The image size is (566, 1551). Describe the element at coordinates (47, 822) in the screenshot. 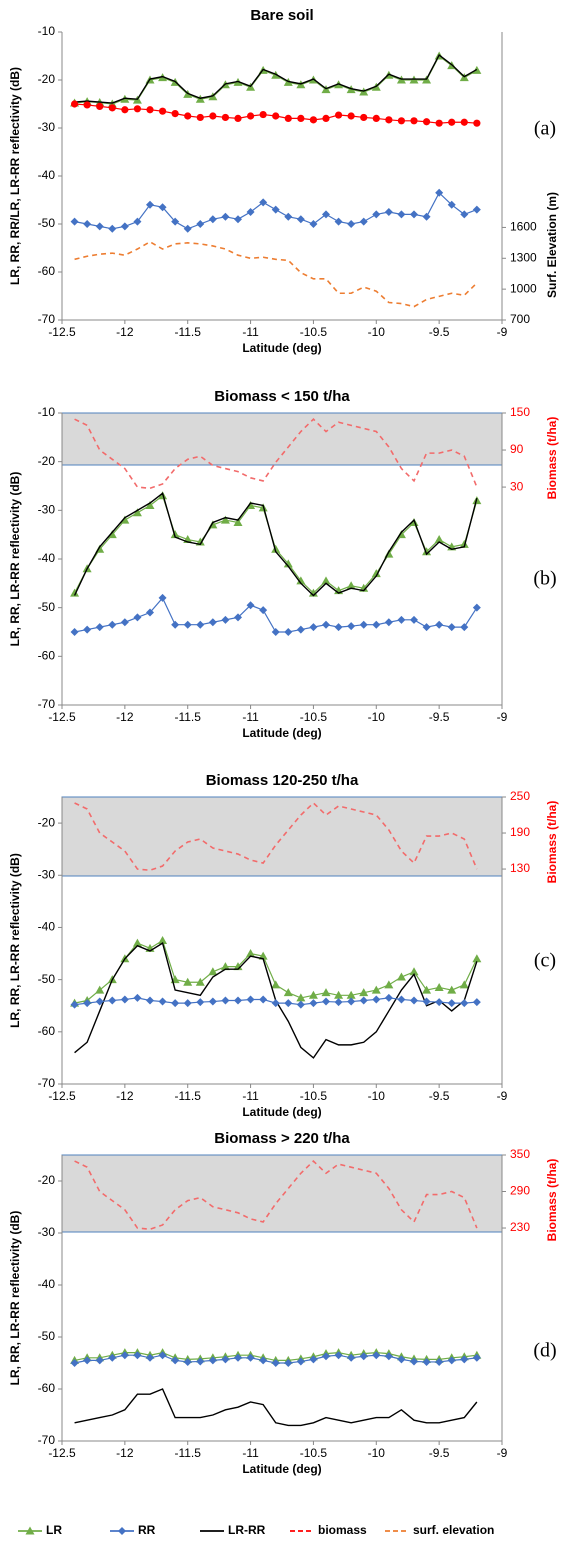

I see `y-tick-label: -20` at that location.